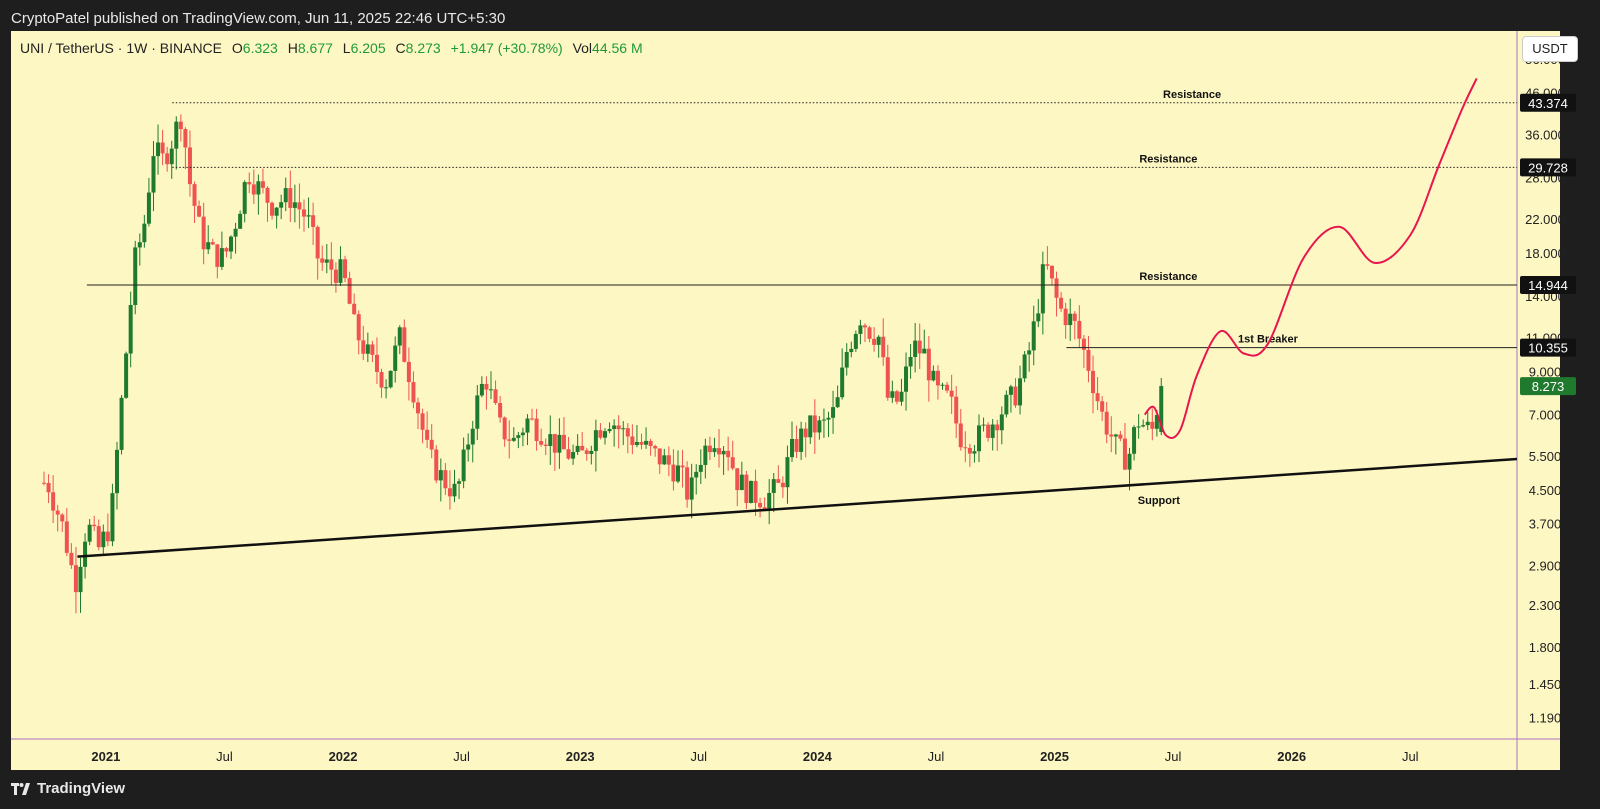 This screenshot has height=809, width=1600. I want to click on level-label: Resistance, so click(1192, 95).